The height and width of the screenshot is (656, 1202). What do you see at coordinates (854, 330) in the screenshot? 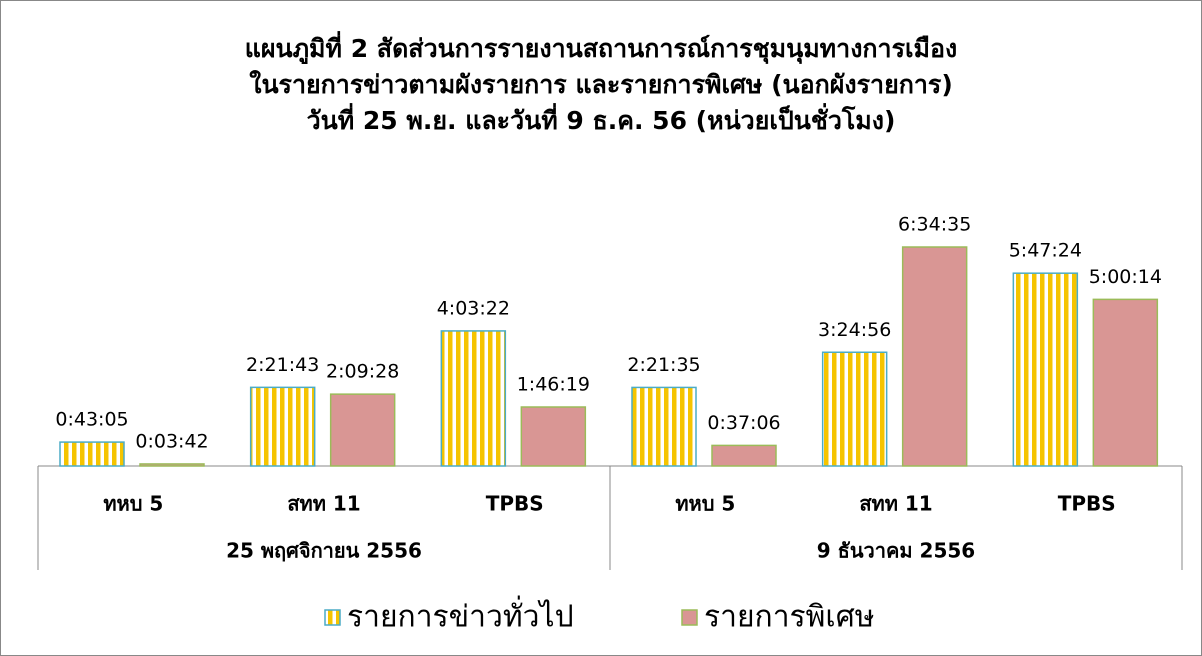
I see `data-label: 3:24:56` at bounding box center [854, 330].